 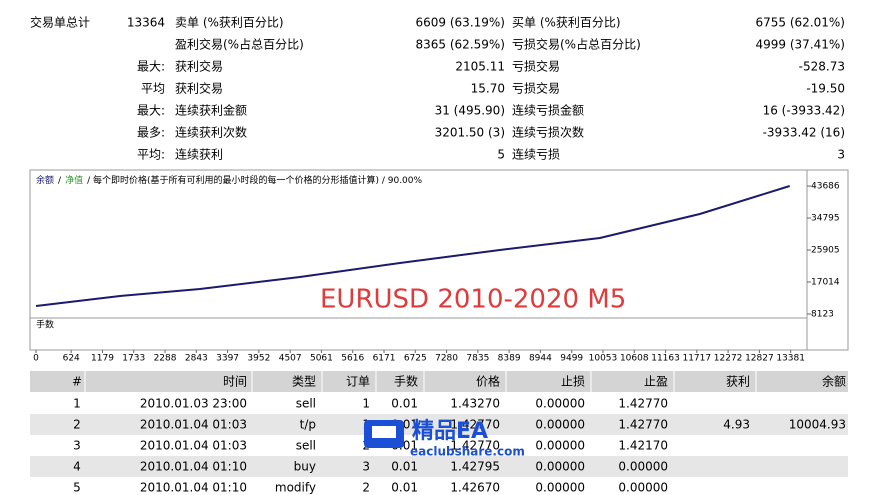 What do you see at coordinates (736, 425) in the screenshot?
I see `table-cell: 4.93` at bounding box center [736, 425].